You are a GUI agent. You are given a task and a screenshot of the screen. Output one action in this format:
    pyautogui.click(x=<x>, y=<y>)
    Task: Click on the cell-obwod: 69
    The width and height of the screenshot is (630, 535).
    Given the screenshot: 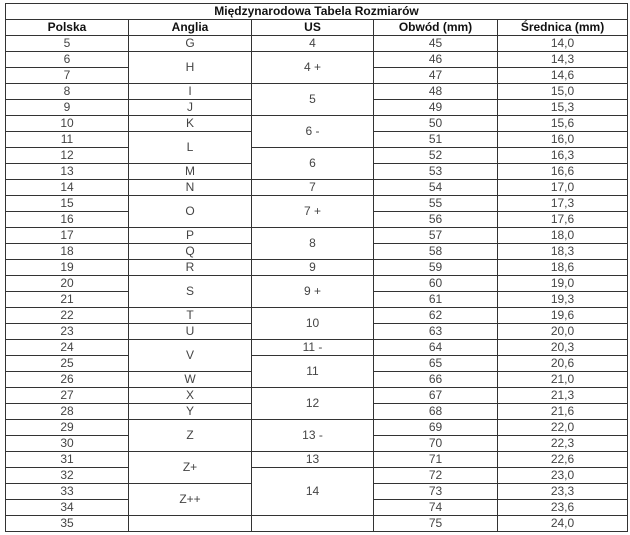 What is the action you would take?
    pyautogui.click(x=435, y=427)
    